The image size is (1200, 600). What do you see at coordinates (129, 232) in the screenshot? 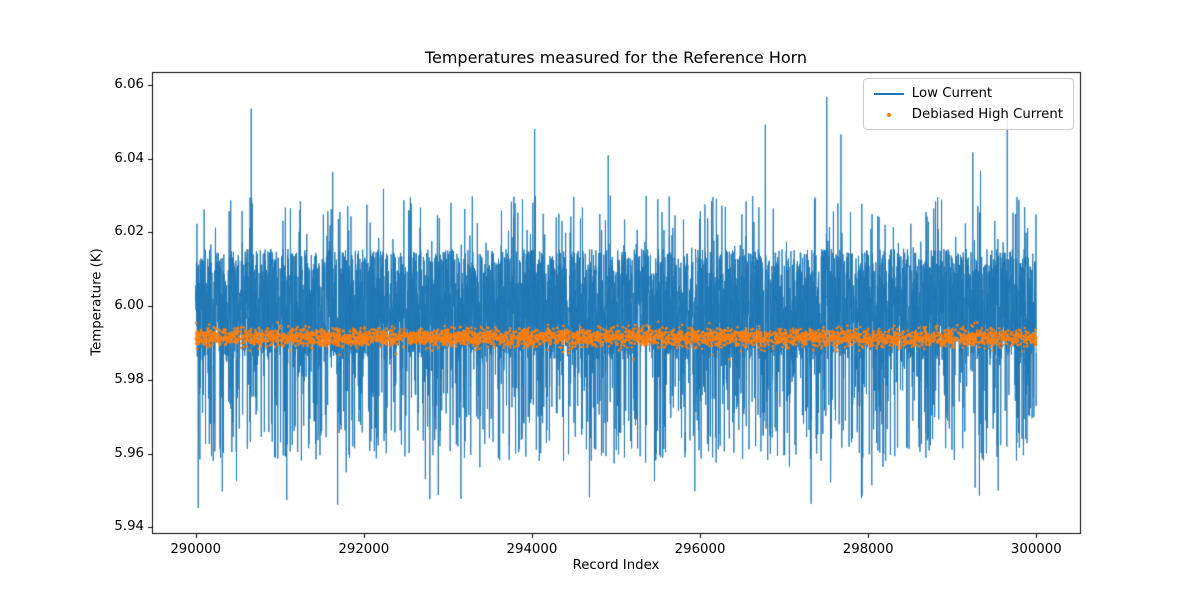
I see `y-tick-label: 6.02` at bounding box center [129, 232].